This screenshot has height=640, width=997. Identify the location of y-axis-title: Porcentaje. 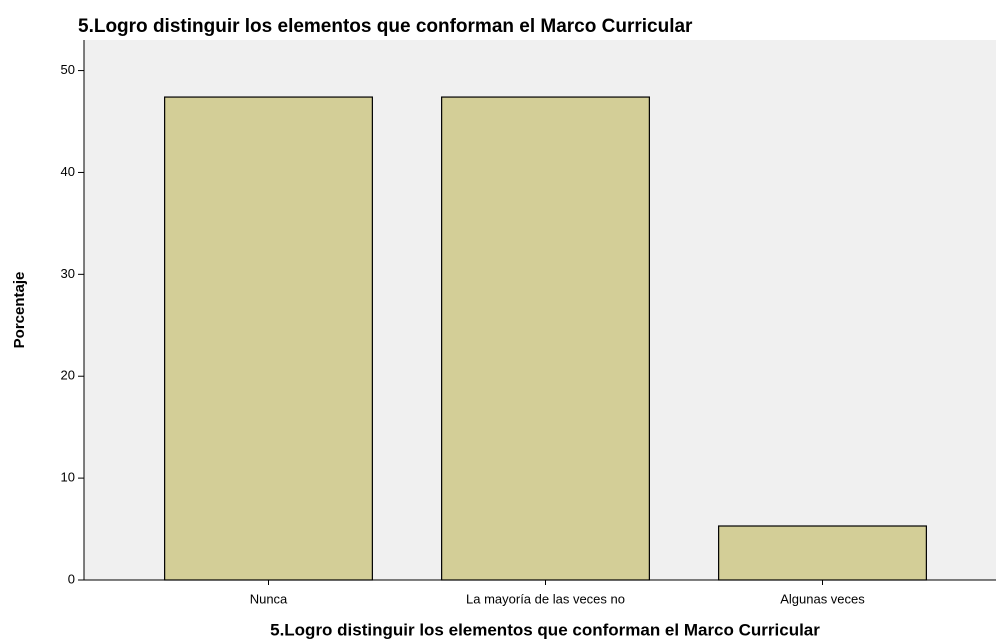
(19, 310).